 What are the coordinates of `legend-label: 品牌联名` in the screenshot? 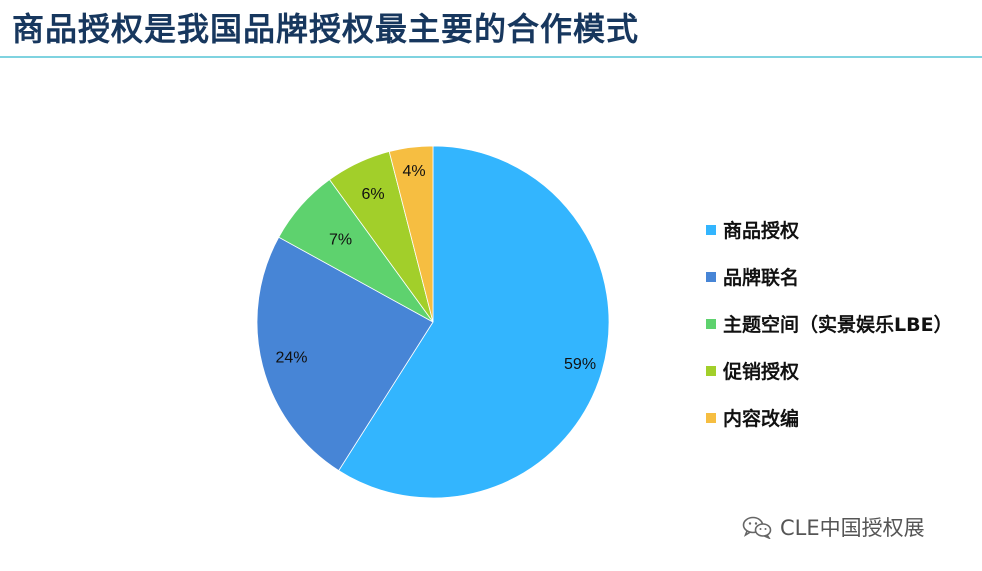 It's located at (761, 278).